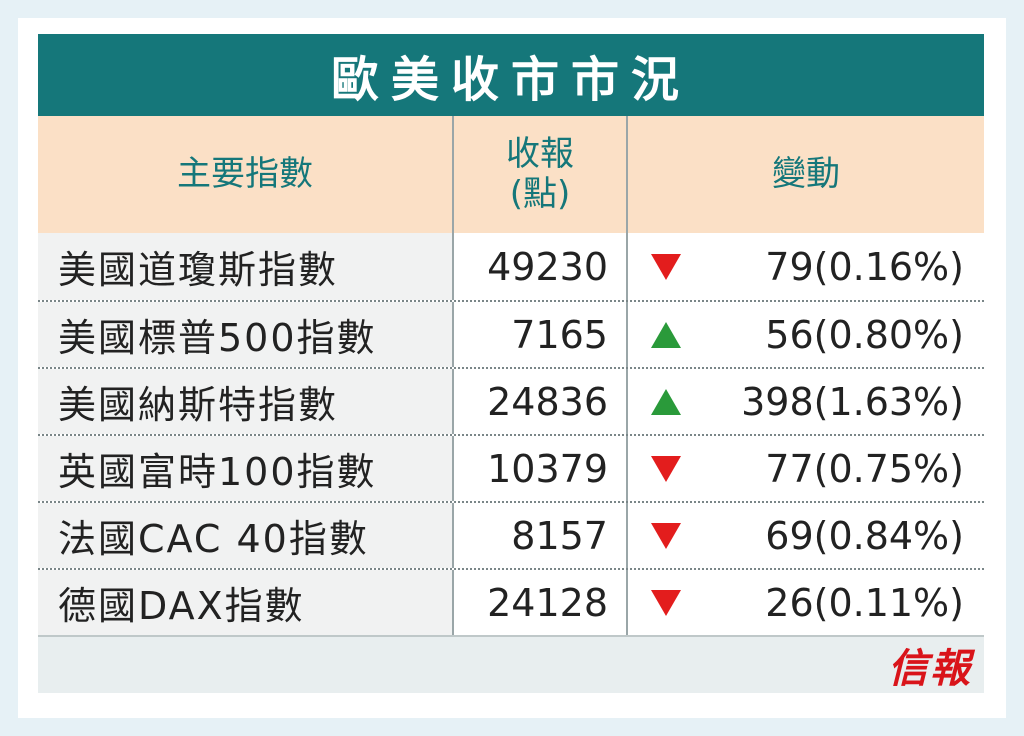 The height and width of the screenshot is (736, 1024). What do you see at coordinates (864, 334) in the screenshot?
I see `change-value: 56(0.80%)` at bounding box center [864, 334].